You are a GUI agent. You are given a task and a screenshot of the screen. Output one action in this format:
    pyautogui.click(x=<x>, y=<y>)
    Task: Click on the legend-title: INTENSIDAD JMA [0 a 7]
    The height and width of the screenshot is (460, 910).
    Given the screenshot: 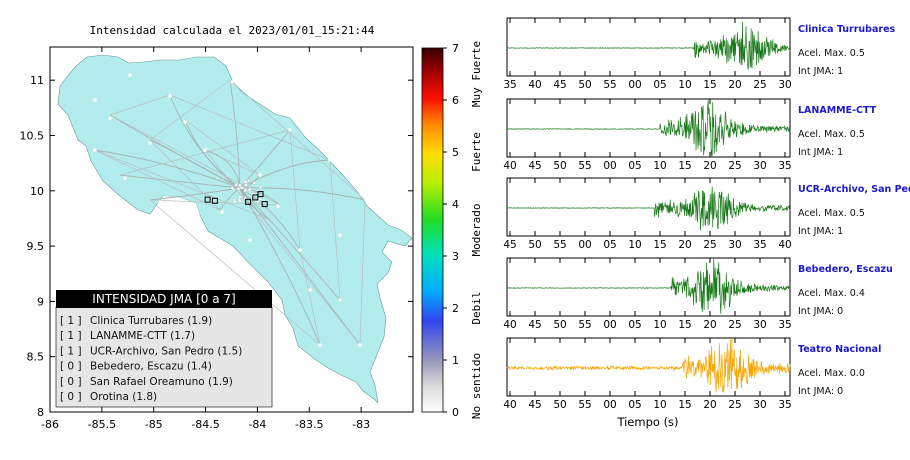 What is the action you would take?
    pyautogui.click(x=163, y=299)
    